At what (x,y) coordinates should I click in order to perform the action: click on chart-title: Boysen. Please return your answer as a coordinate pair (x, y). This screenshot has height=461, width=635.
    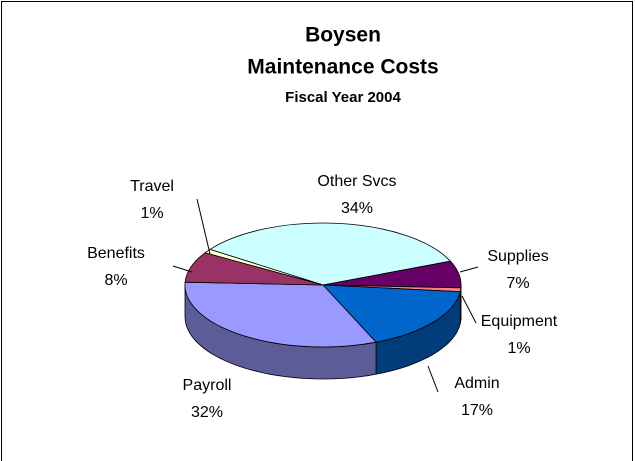
    Looking at the image, I should click on (343, 35).